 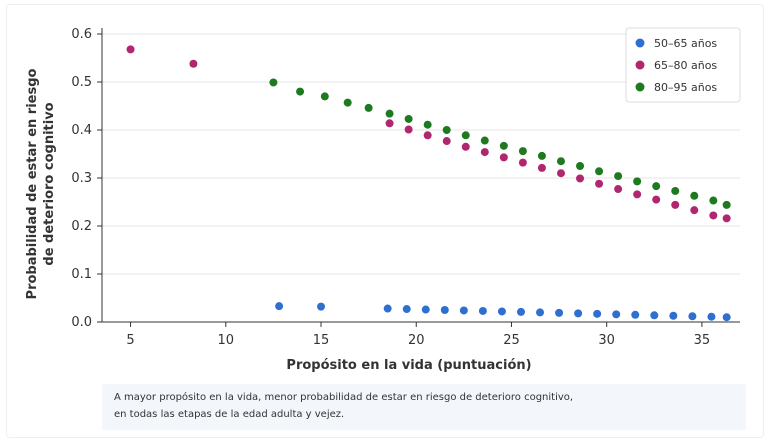 I want to click on x-tick-label: 20, so click(x=416, y=340).